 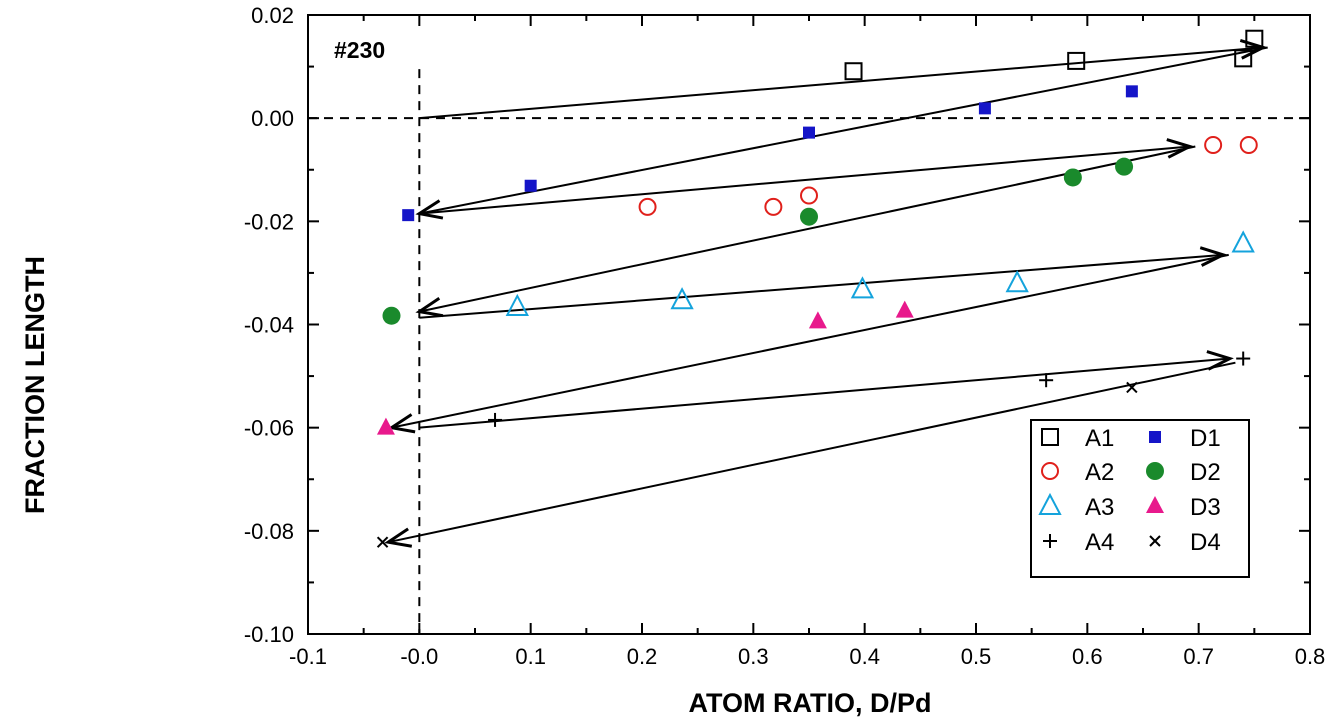 What do you see at coordinates (269, 221) in the screenshot?
I see `y-tick-label: -0.02` at bounding box center [269, 221].